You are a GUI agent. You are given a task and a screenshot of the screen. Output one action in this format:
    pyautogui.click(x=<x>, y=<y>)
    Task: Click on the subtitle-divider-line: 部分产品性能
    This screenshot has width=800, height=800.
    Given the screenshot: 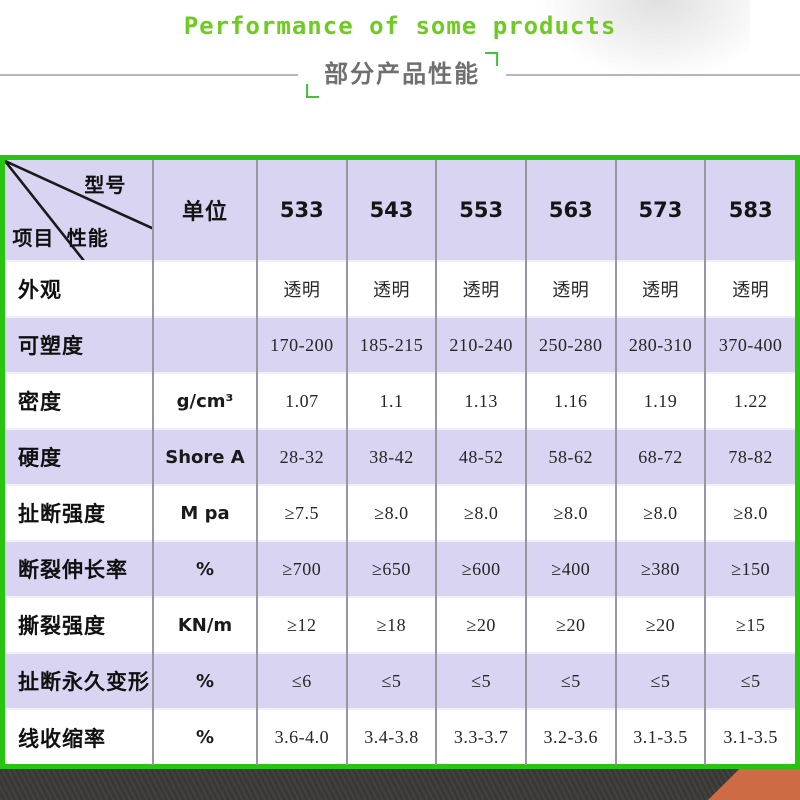 What is the action you would take?
    pyautogui.click(x=400, y=75)
    